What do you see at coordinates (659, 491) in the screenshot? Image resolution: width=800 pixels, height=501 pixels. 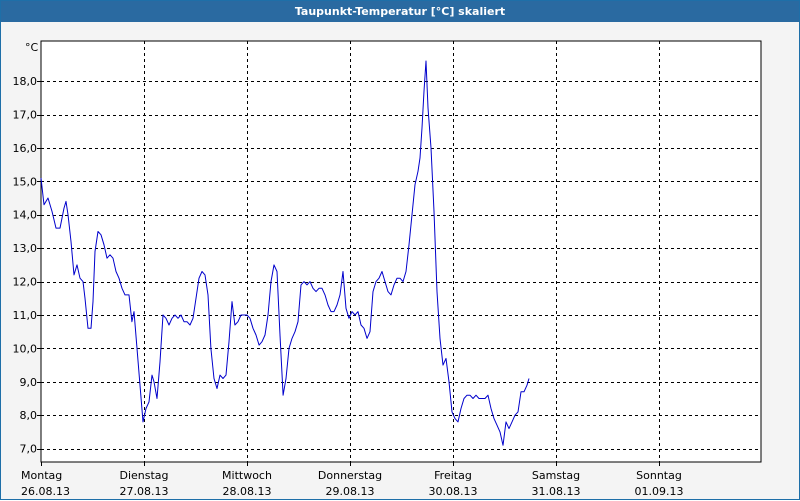 I see `x-tick-date-label: 01.09.13` at bounding box center [659, 491].